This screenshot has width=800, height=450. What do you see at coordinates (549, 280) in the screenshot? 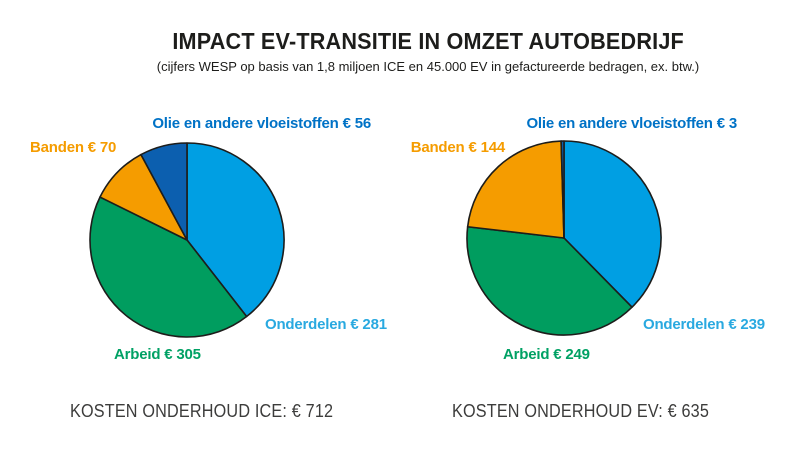
I see `pie-slice-arbeid-ev` at bounding box center [549, 280].